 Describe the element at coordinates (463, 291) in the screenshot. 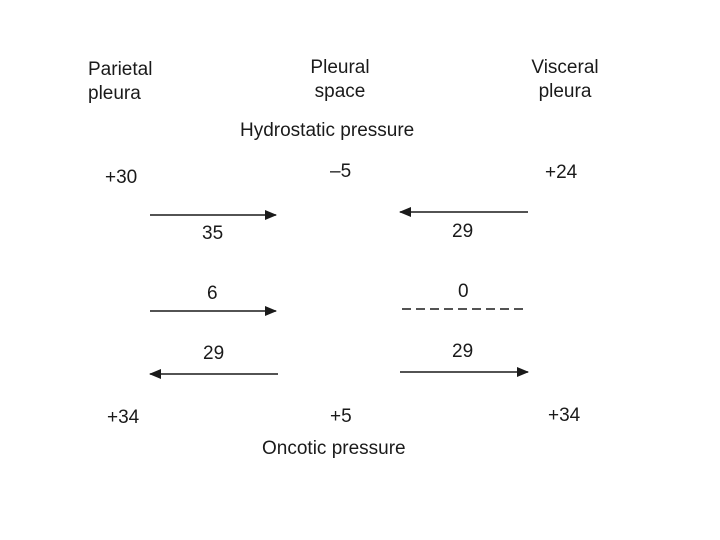

I see `net-right-gradient: 0` at that location.